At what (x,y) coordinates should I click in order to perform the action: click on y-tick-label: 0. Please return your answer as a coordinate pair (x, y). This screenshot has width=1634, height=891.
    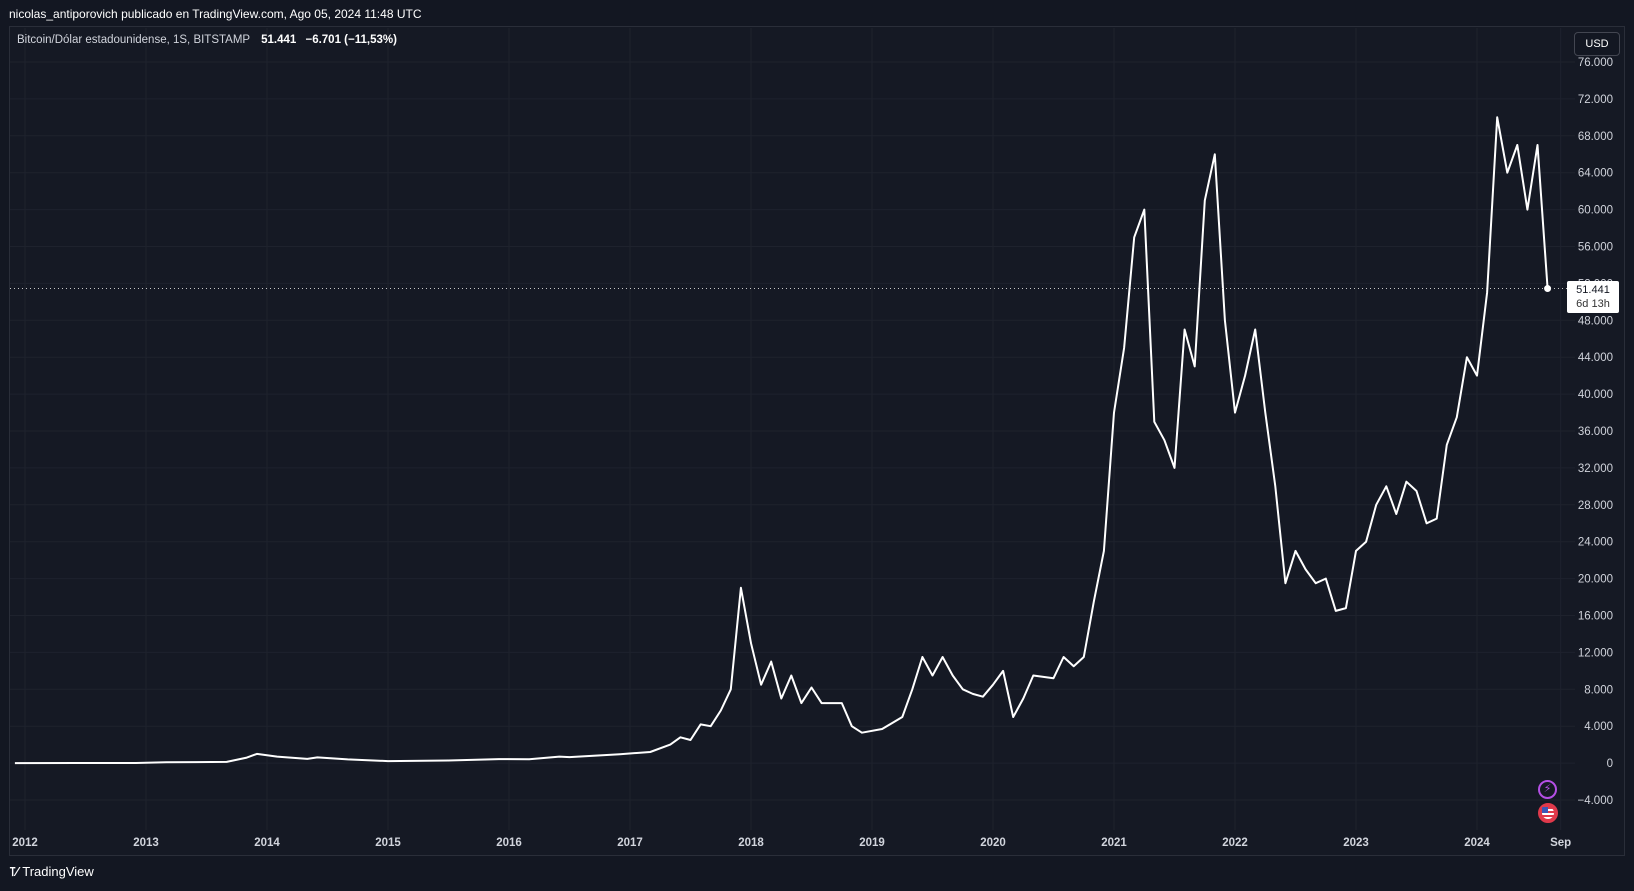
    Looking at the image, I should click on (1610, 764).